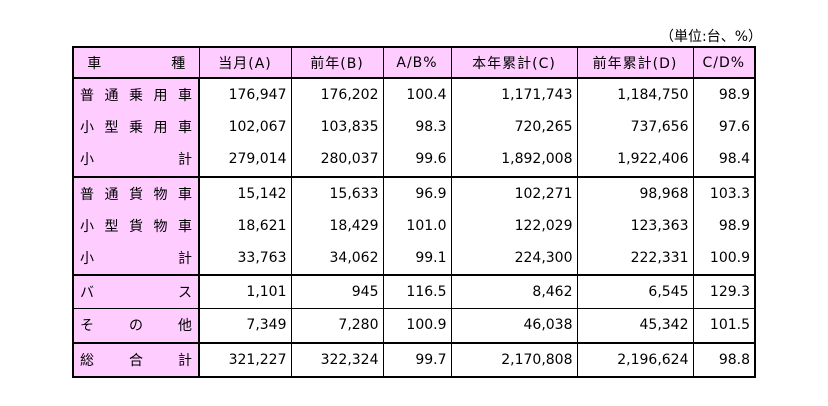 This screenshot has width=828, height=406. What do you see at coordinates (513, 291) in the screenshot?
I see `cell-ytd: 8,462` at bounding box center [513, 291].